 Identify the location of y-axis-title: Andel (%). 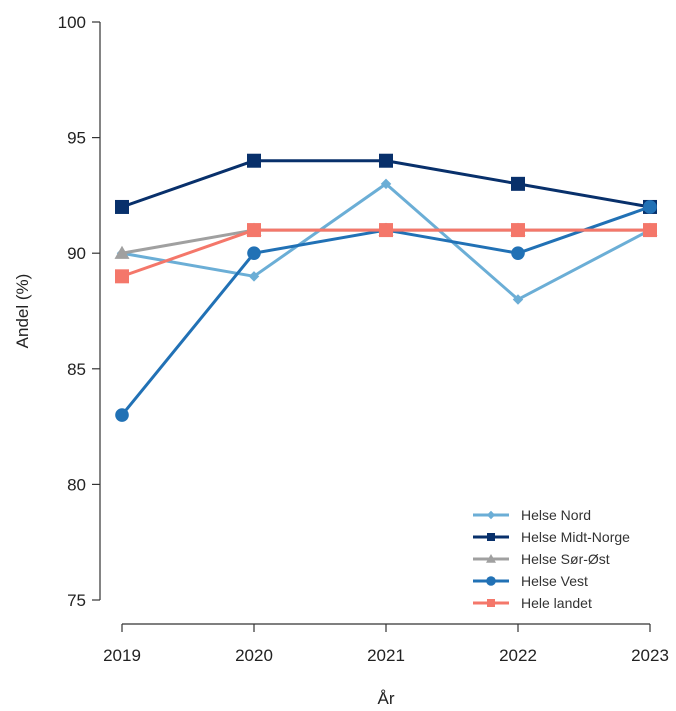
(22, 311).